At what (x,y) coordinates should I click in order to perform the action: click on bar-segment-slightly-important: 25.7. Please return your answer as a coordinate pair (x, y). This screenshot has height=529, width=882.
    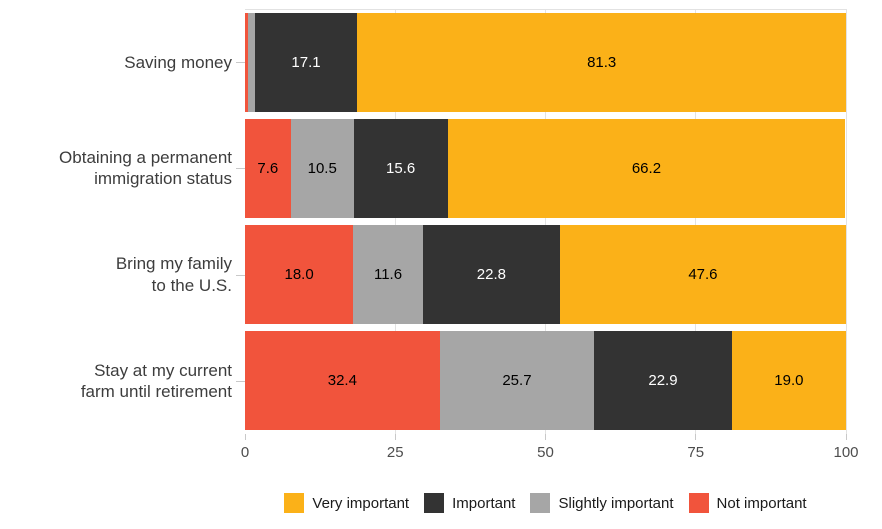
    Looking at the image, I should click on (517, 381).